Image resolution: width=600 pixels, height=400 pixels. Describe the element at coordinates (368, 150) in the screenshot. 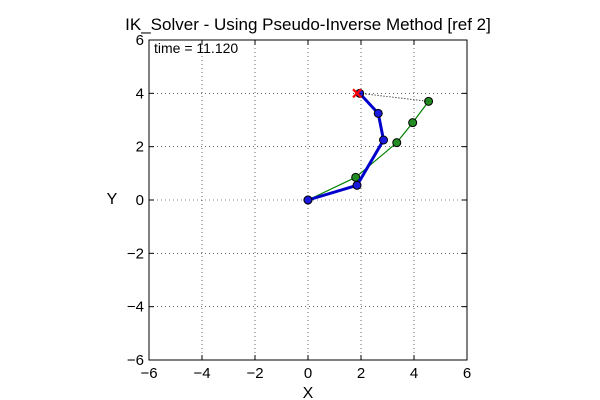

I see `green-arm-line` at that location.